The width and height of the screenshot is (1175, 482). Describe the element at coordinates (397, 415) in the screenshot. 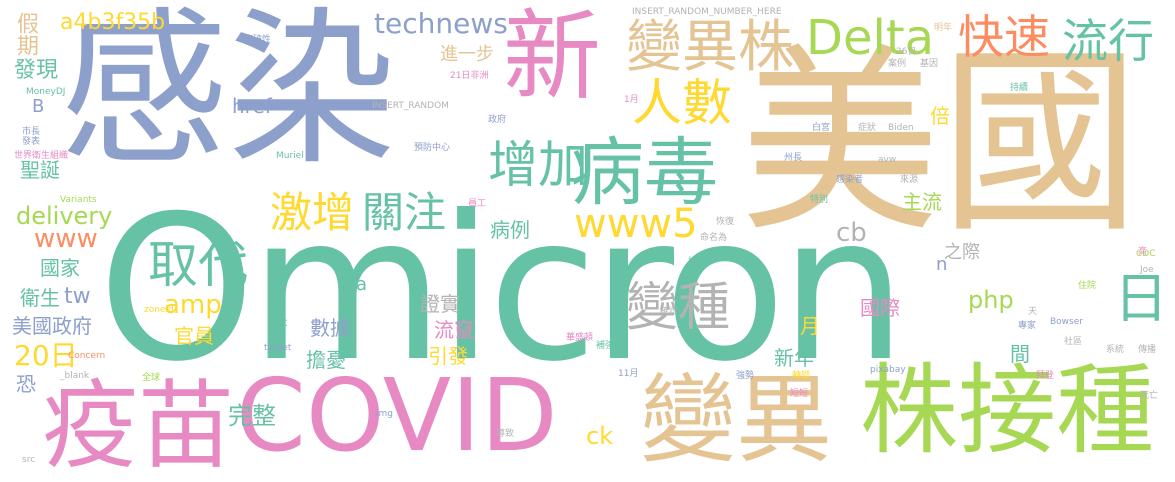

I see `word-covid: COVID` at that location.